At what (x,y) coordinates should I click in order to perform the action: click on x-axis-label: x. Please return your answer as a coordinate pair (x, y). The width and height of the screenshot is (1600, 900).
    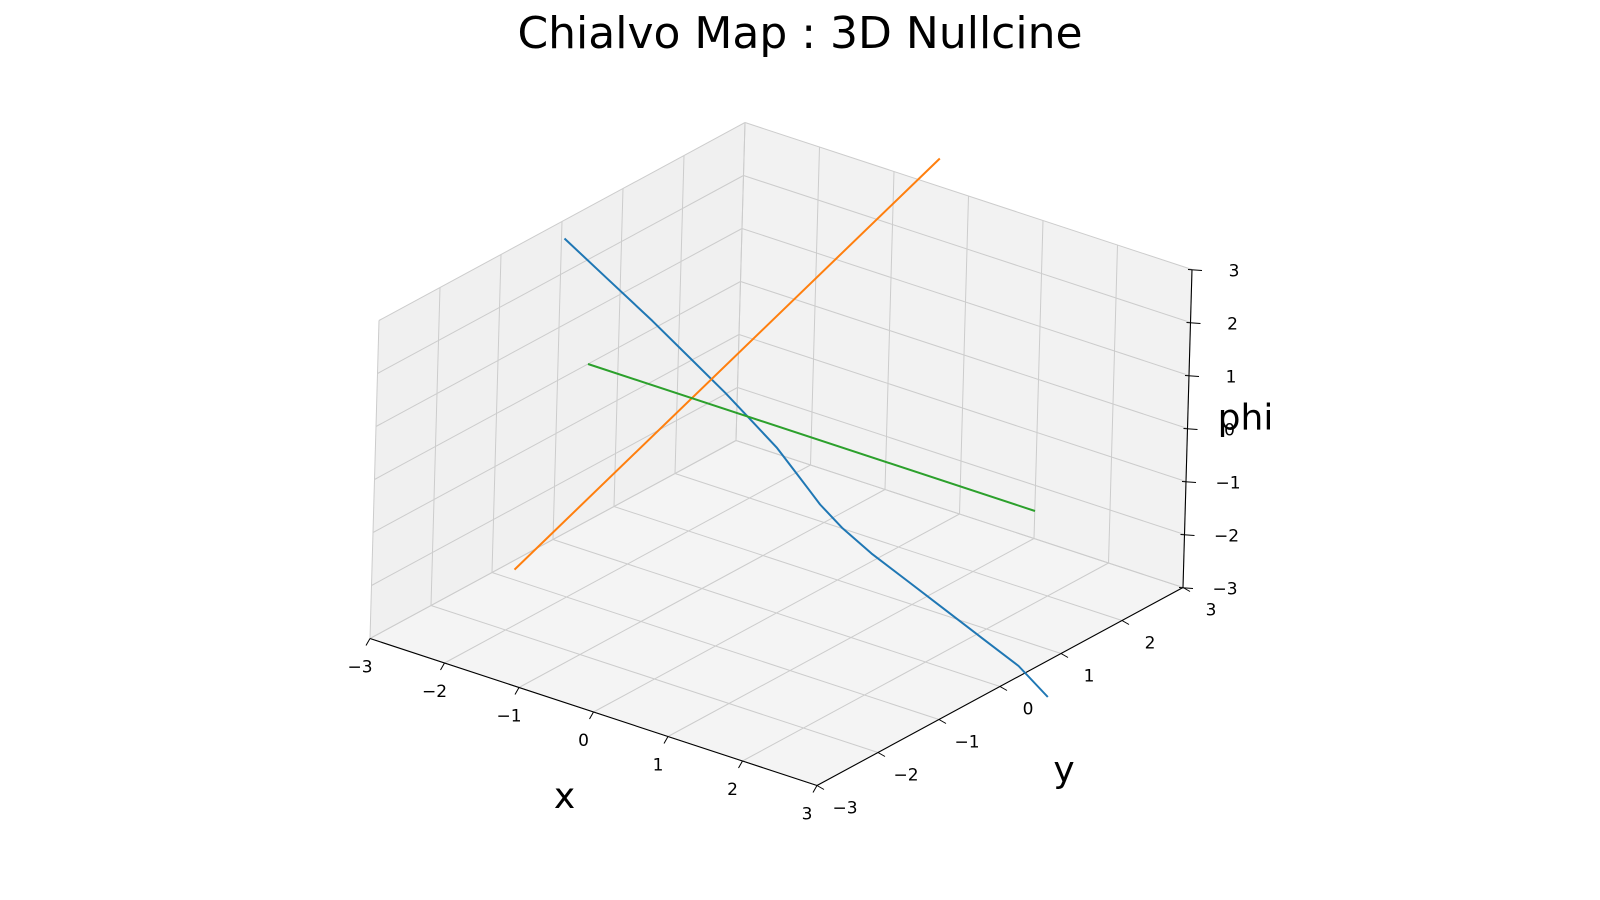
    Looking at the image, I should click on (564, 796).